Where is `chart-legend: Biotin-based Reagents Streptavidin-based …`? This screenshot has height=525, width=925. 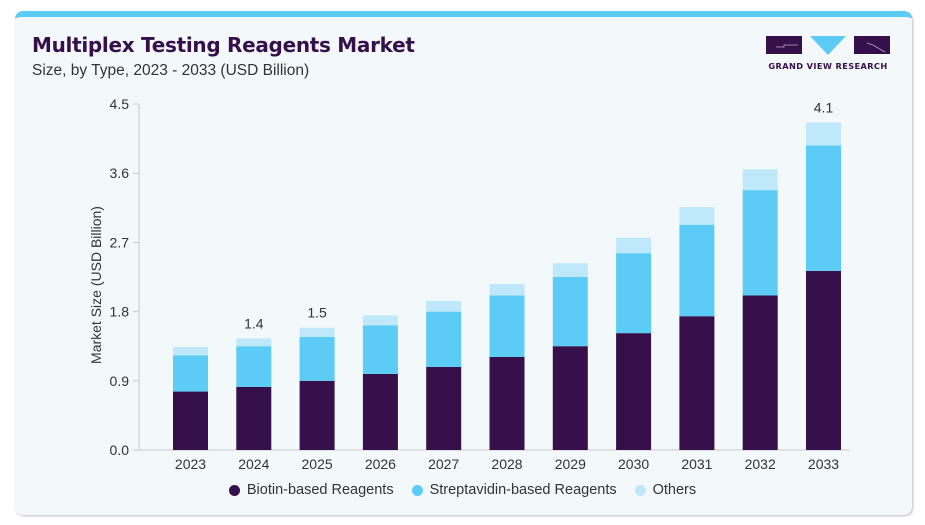
chart-legend: Biotin-based Reagents Streptavidin-based … is located at coordinates (462, 490).